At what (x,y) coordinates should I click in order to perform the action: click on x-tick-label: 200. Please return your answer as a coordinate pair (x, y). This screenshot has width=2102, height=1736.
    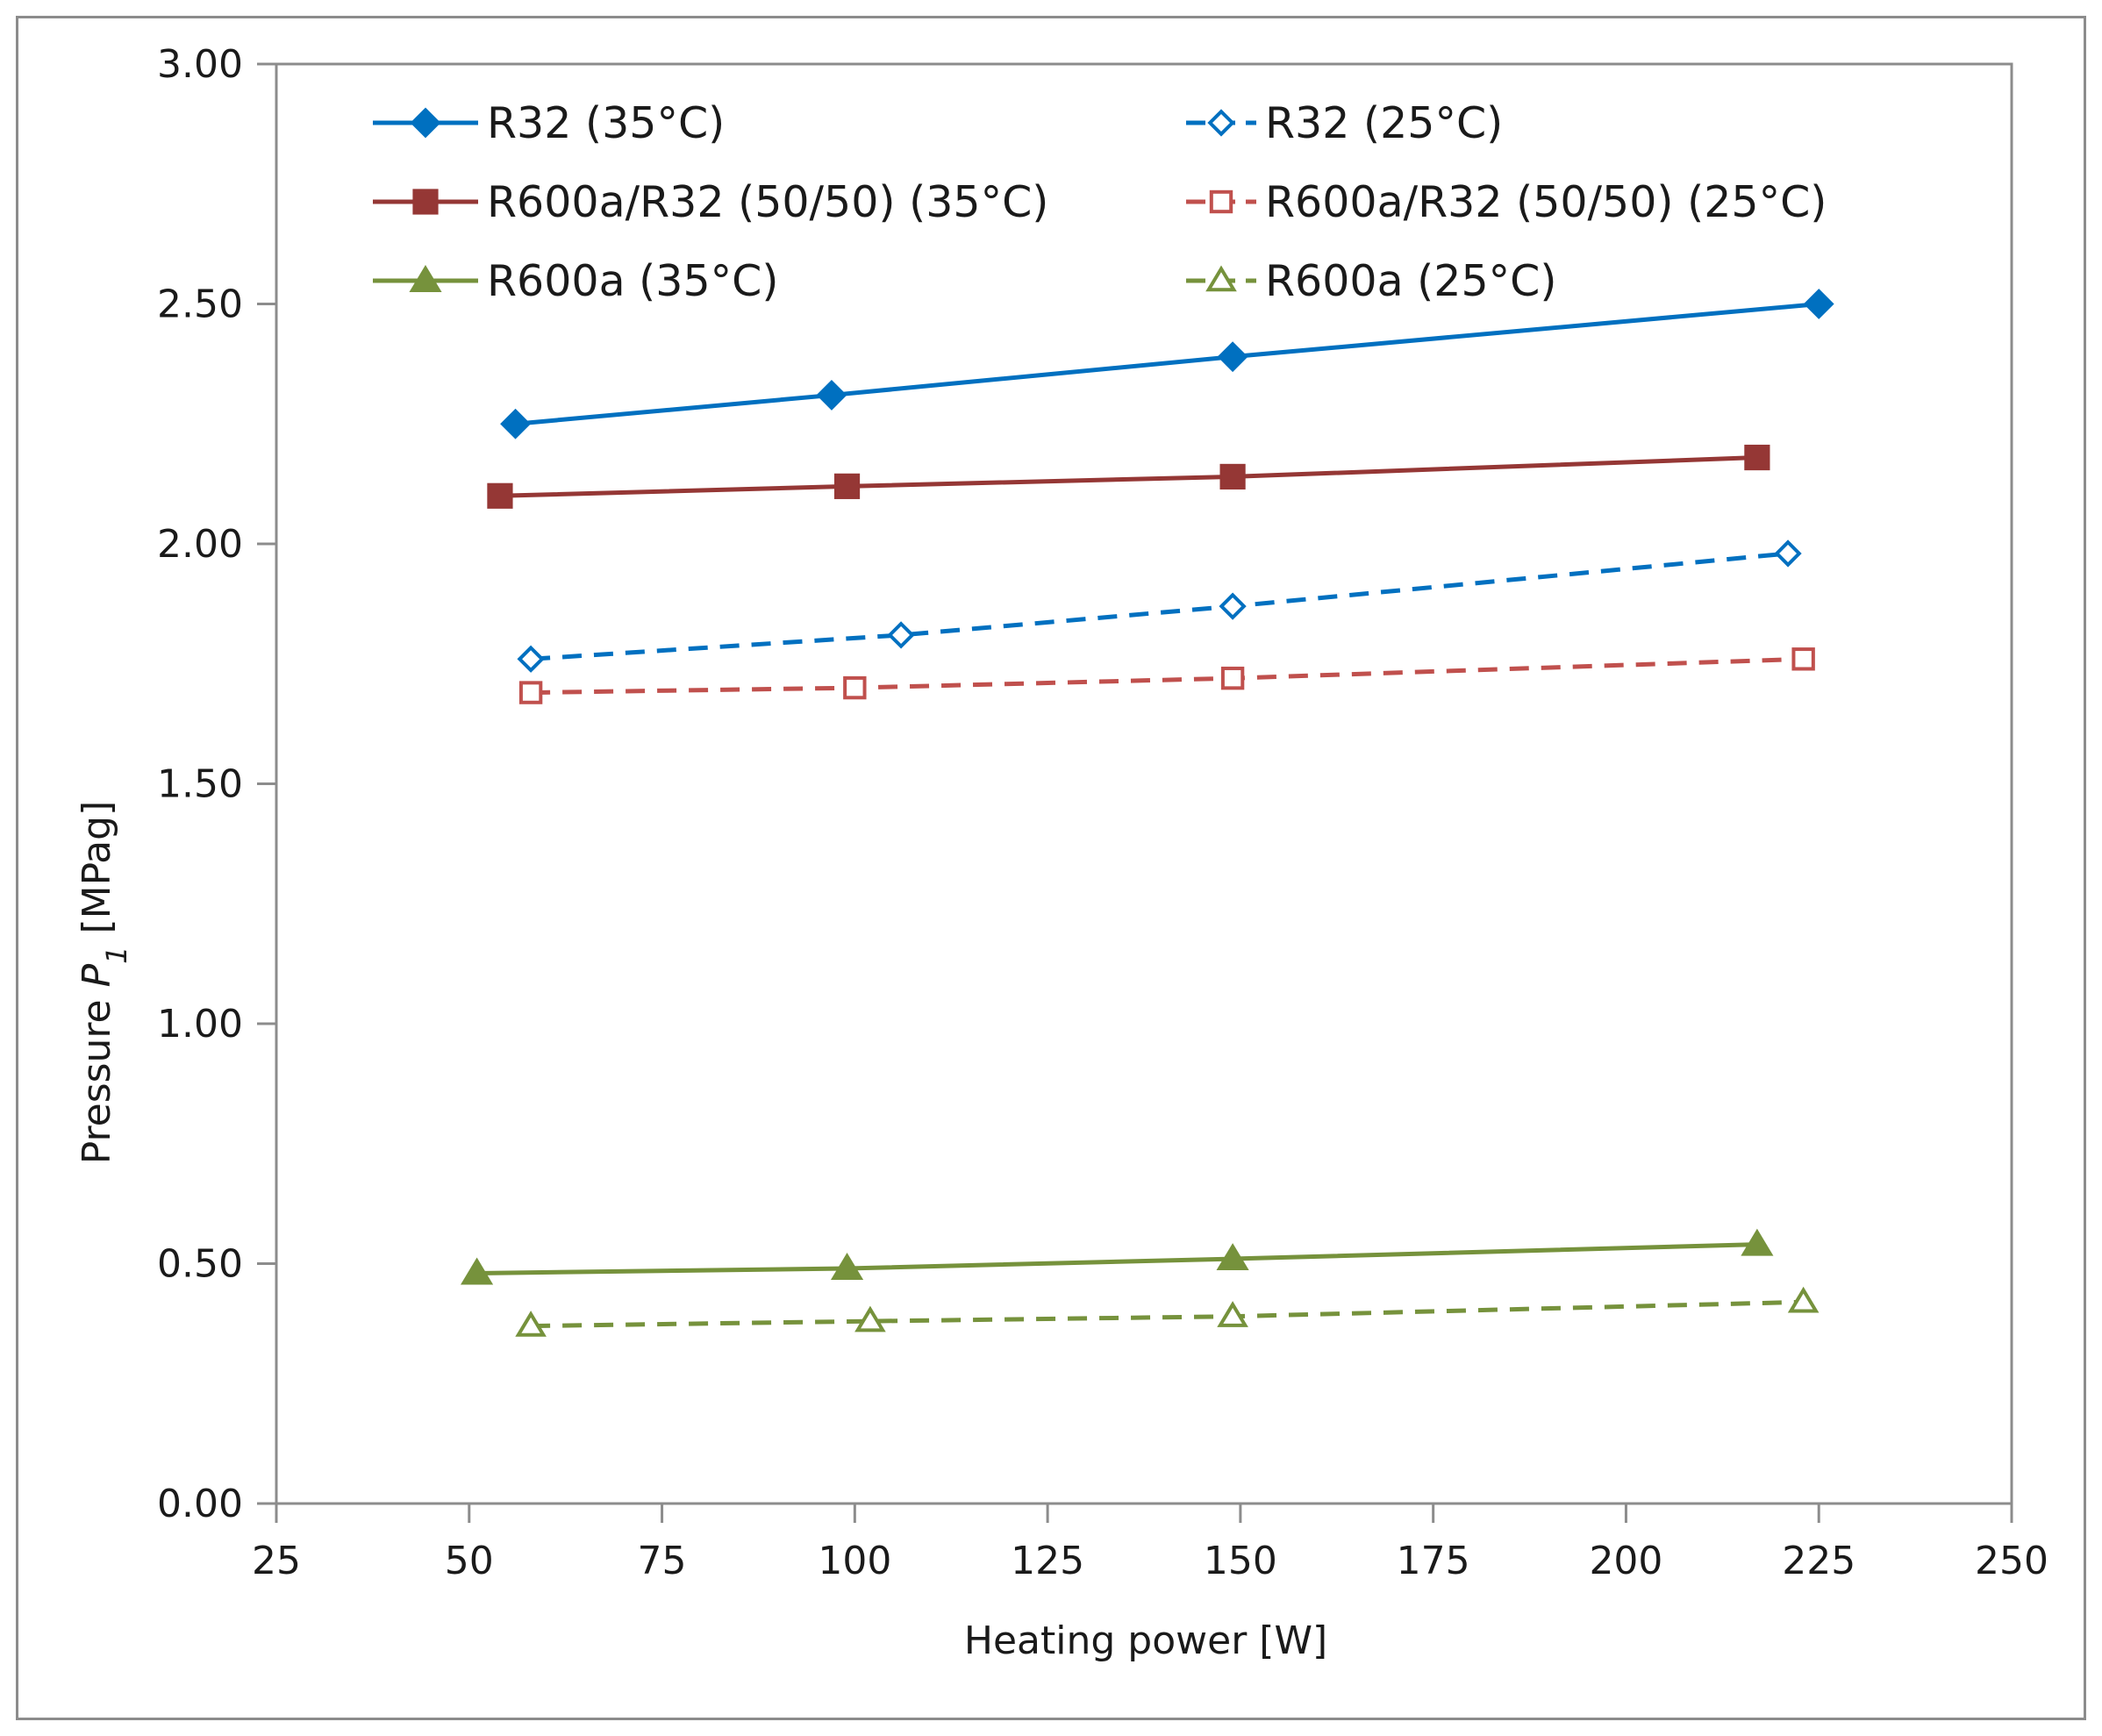
    Looking at the image, I should click on (1626, 1561).